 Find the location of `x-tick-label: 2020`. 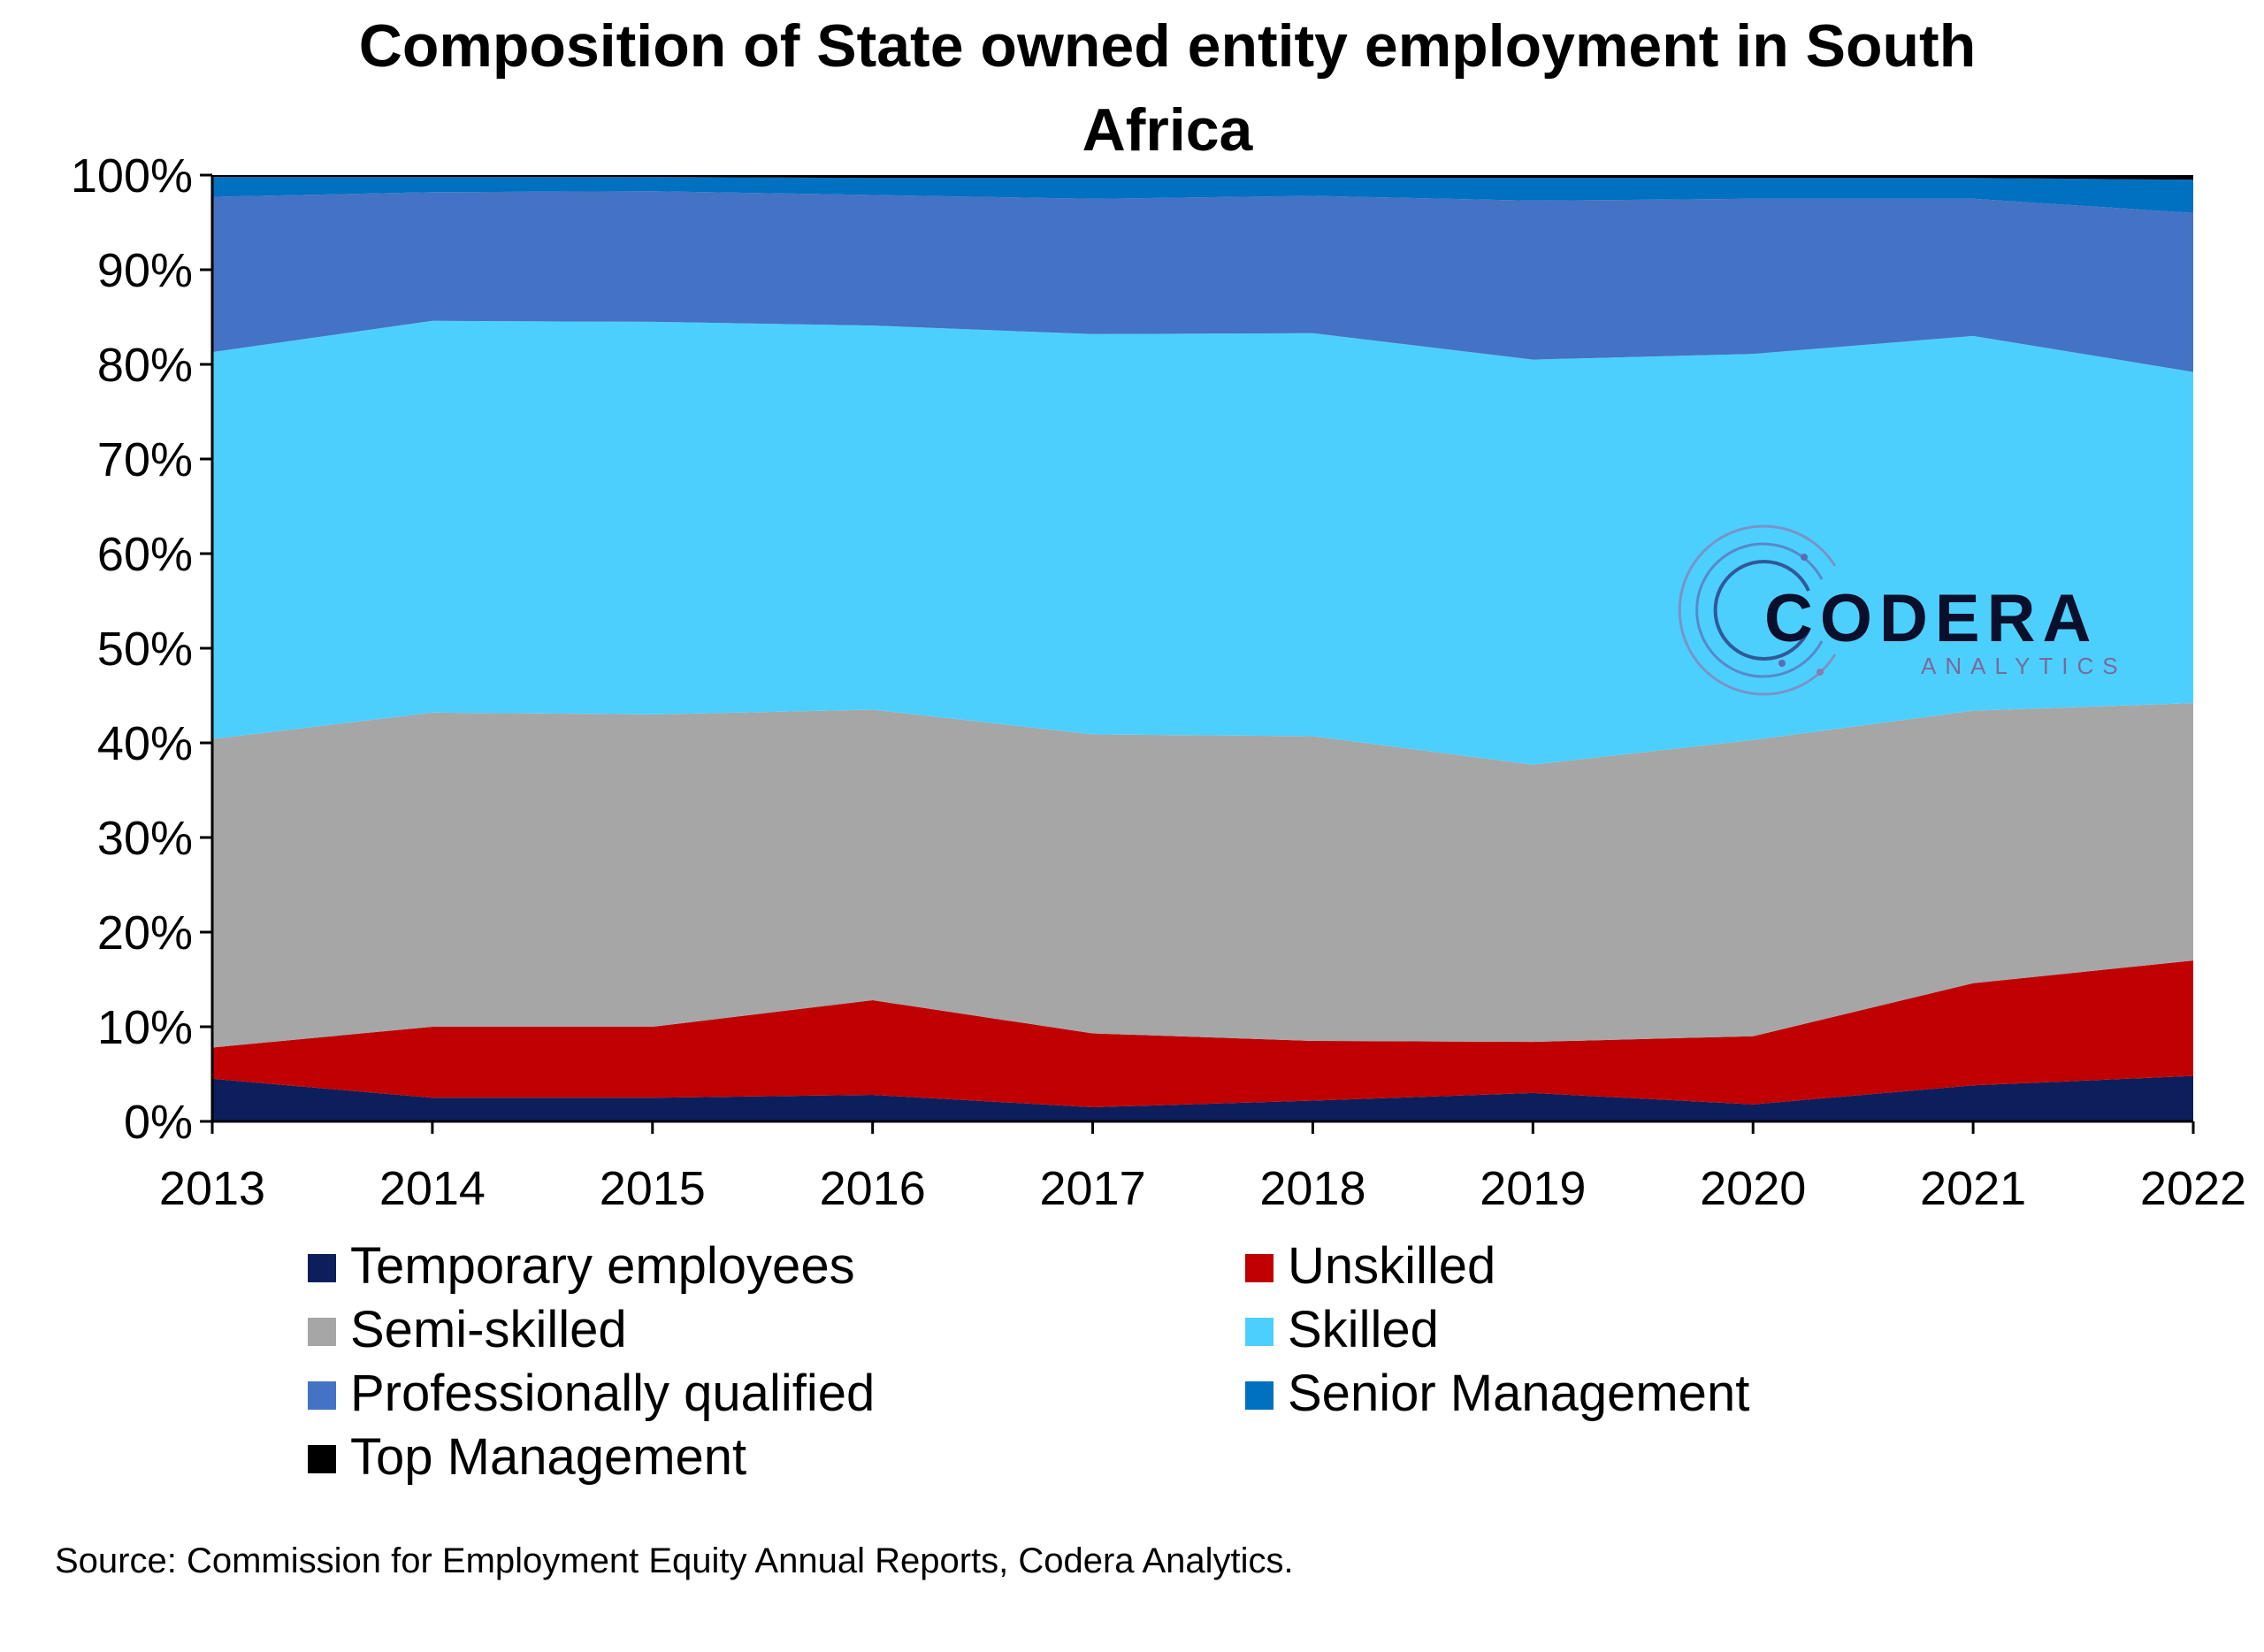

x-tick-label: 2020 is located at coordinates (1753, 1189).